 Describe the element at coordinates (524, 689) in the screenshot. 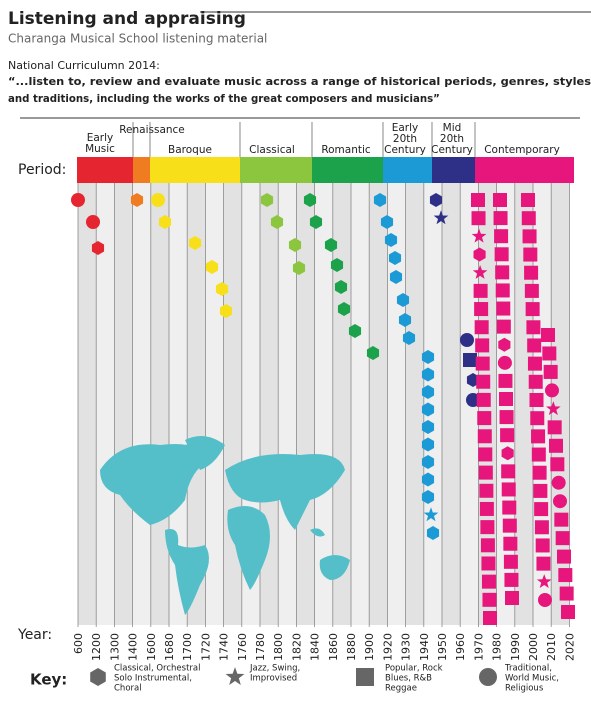

I see `key-label: Religious` at that location.